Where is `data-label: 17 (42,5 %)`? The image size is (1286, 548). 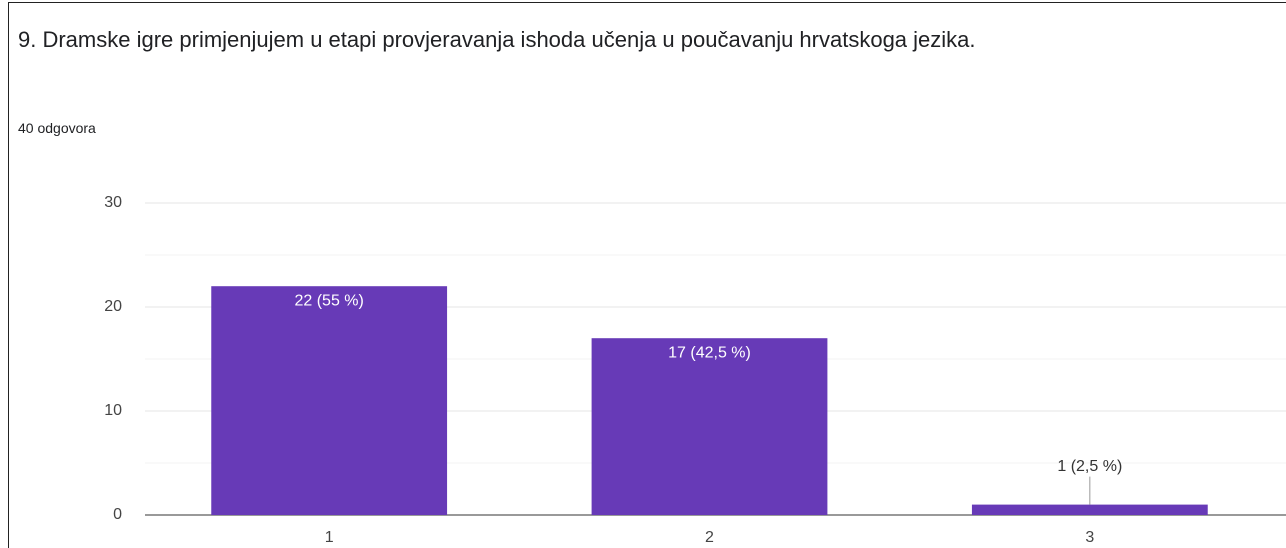 data-label: 17 (42,5 %) is located at coordinates (709, 352).